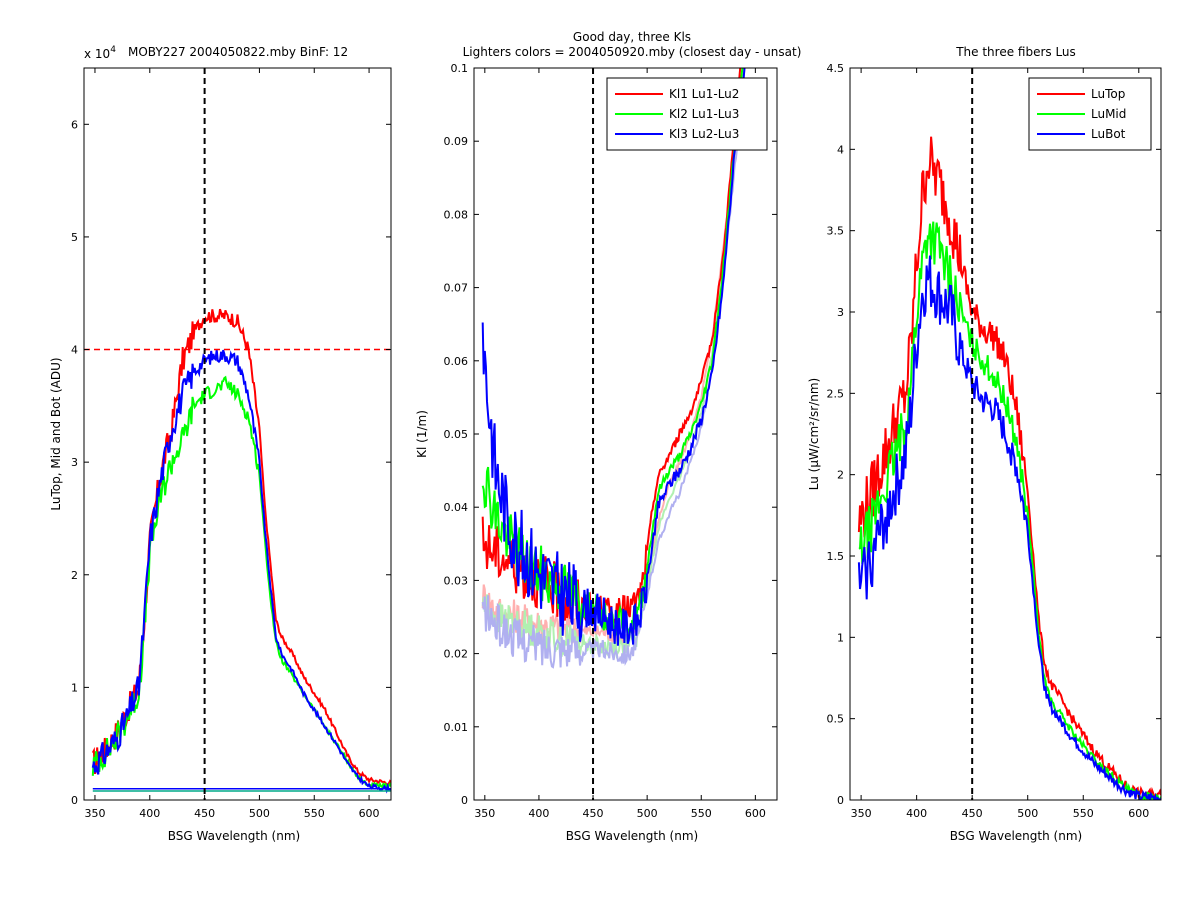 Image resolution: width=1200 pixels, height=900 pixels. What do you see at coordinates (1015, 52) in the screenshot?
I see `right-panel-title: The three fibers Lus` at bounding box center [1015, 52].